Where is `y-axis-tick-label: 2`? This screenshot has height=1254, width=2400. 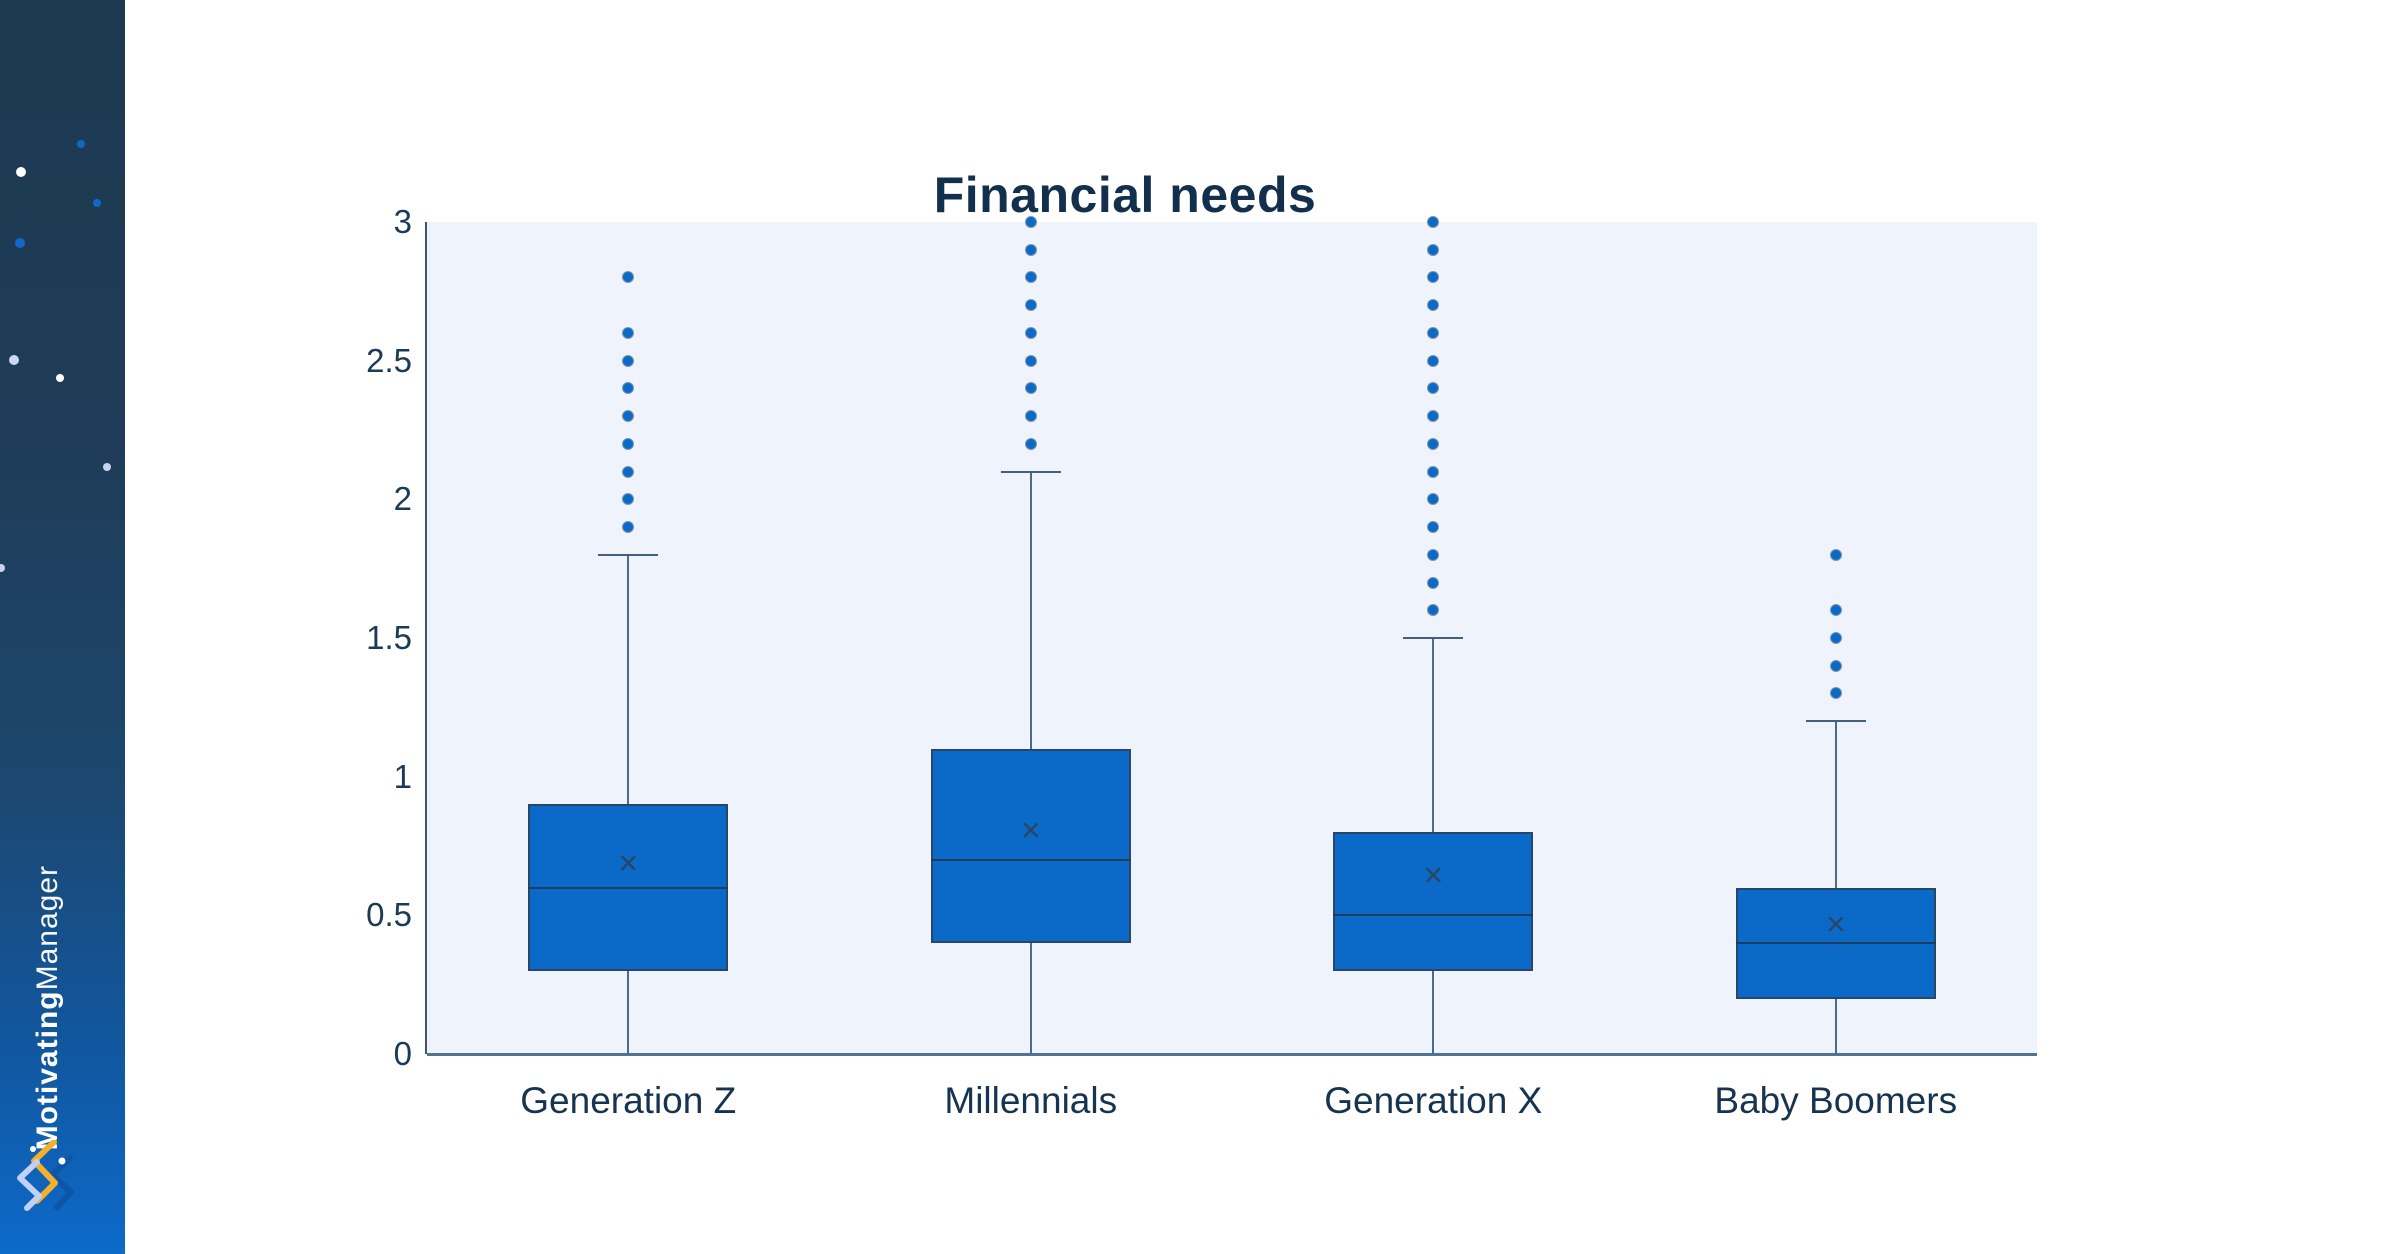
y-axis-tick-label: 2 is located at coordinates (402, 499).